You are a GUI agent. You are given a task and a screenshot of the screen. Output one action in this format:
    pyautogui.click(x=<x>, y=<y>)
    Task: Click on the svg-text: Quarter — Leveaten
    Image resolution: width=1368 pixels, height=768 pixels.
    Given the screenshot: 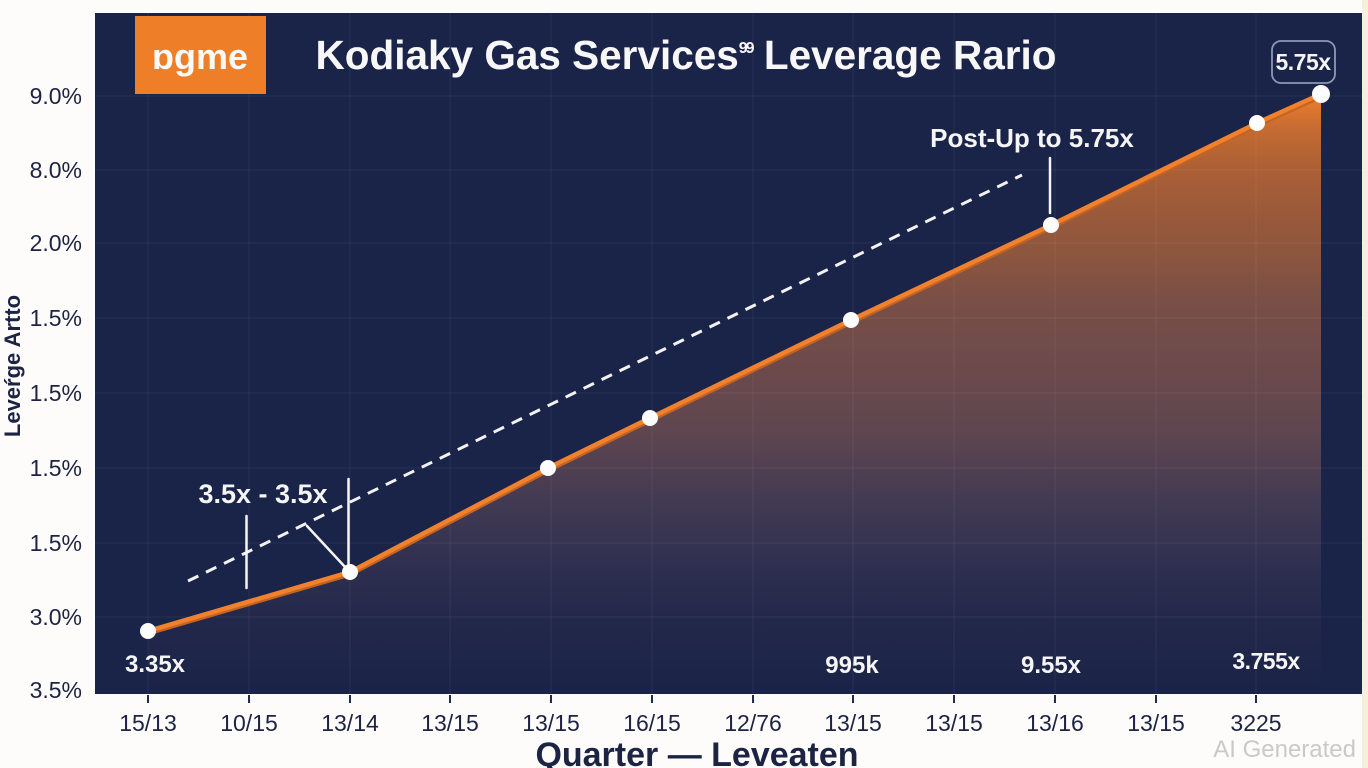 What is the action you would take?
    pyautogui.click(x=696, y=752)
    